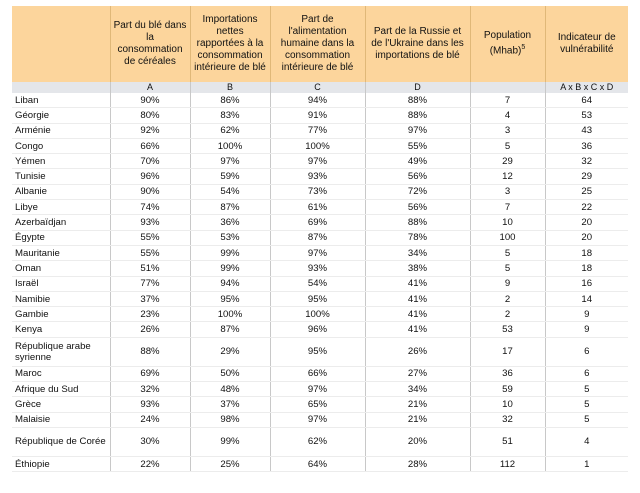 Image resolution: width=640 pixels, height=493 pixels. What do you see at coordinates (417, 389) in the screenshot?
I see `value-cell: 34%` at bounding box center [417, 389].